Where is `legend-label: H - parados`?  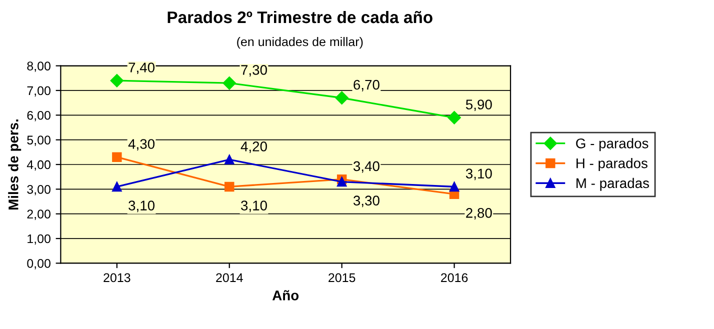 legend-label: H - parados is located at coordinates (612, 164).